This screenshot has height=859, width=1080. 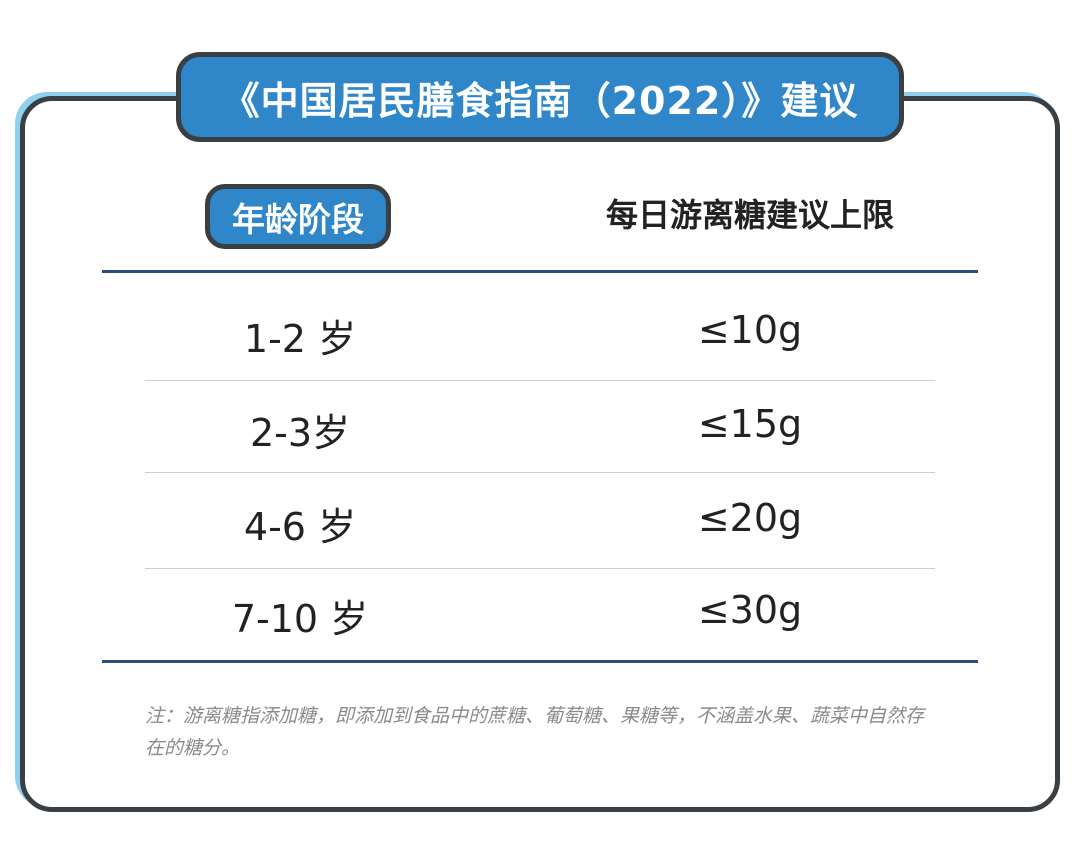 What do you see at coordinates (750, 518) in the screenshot?
I see `row-limit: ≤20g` at bounding box center [750, 518].